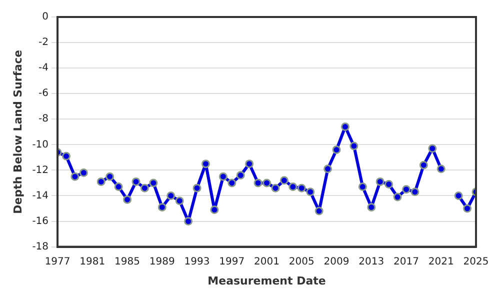  I want to click on y-tick-label: 0, so click(45, 17).